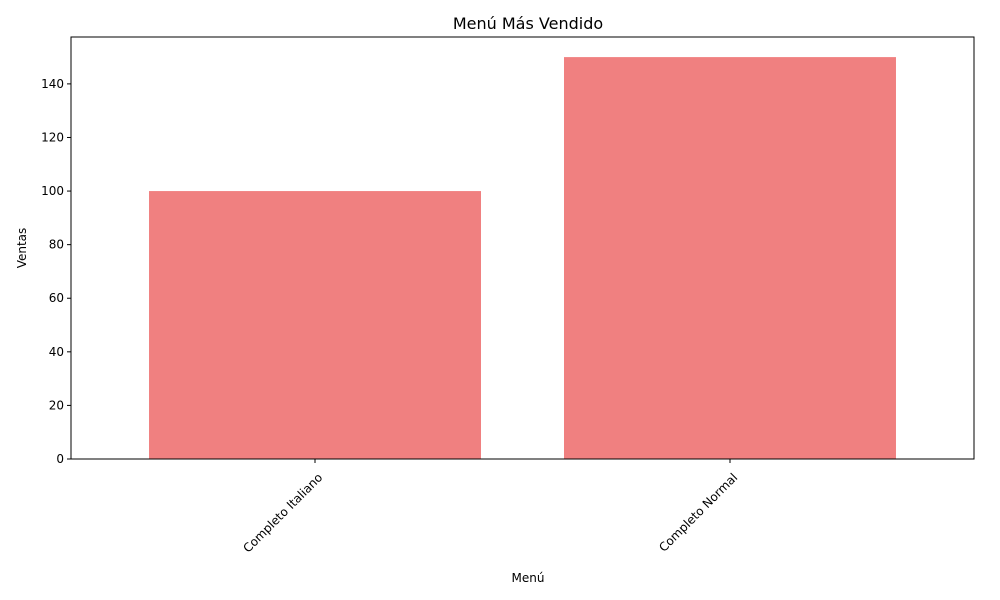 This screenshot has width=1000, height=600. Describe the element at coordinates (528, 23) in the screenshot. I see `chart-title: Menú Más Vendido` at that location.